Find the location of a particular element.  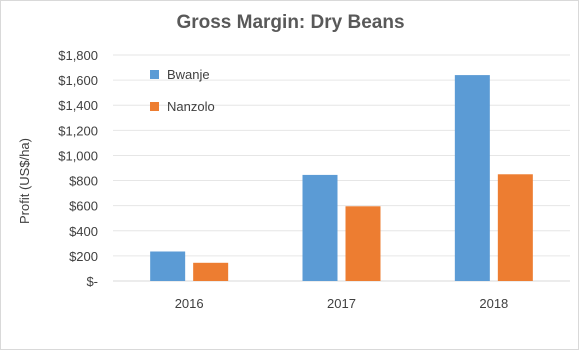

y-tick-label: $1,000 is located at coordinates (78, 155).